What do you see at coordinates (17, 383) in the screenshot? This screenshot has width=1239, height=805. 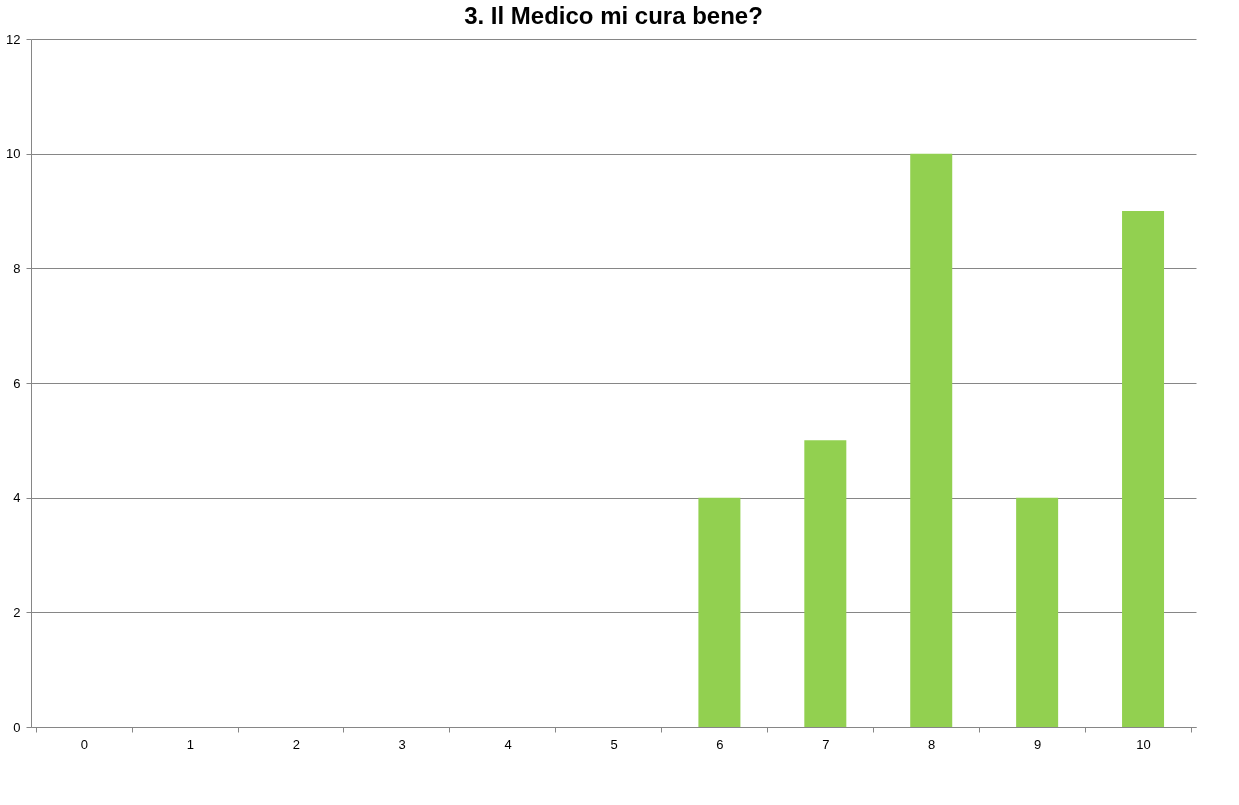 I see `y-tick-label: 6` at bounding box center [17, 383].